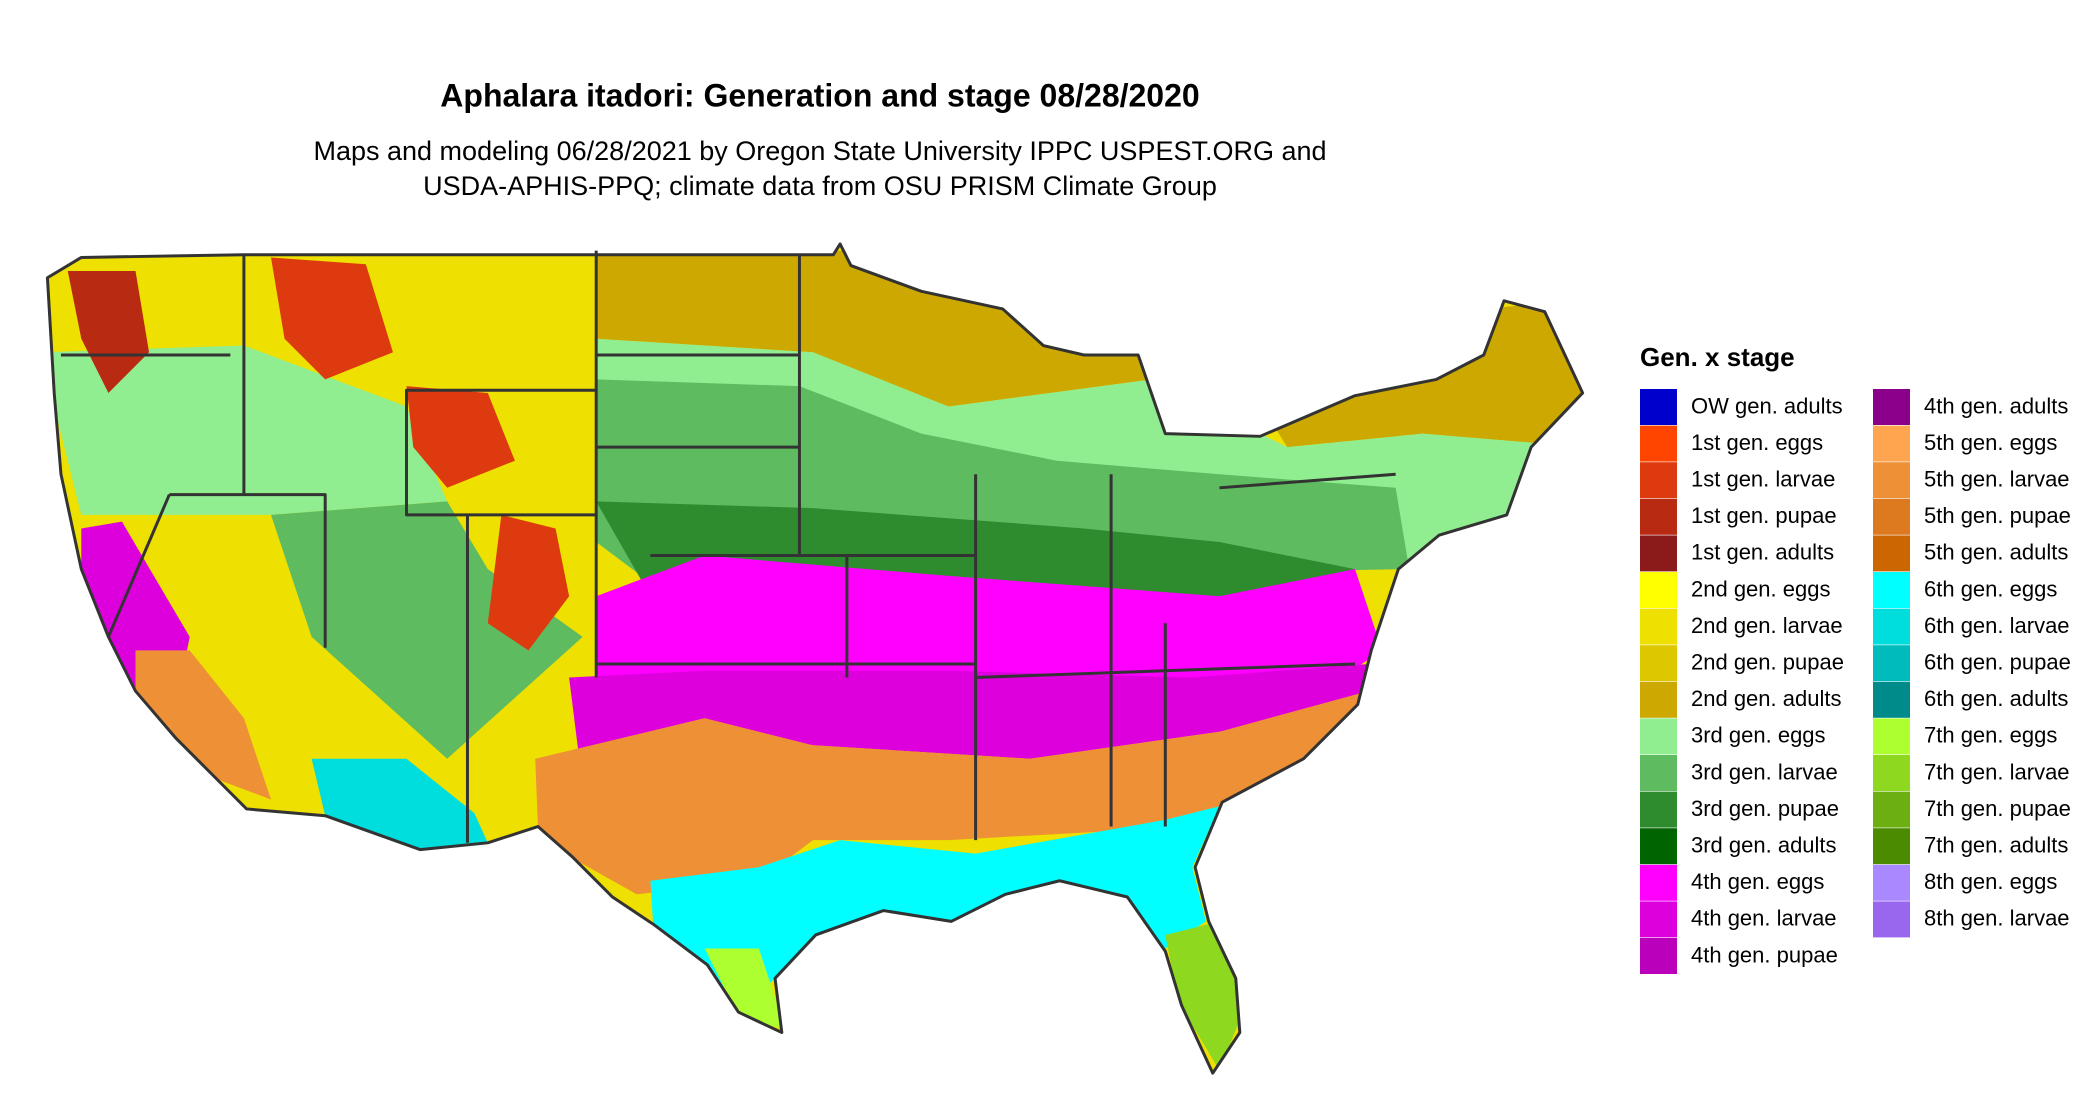 This screenshot has width=2100, height=1116. Describe the element at coordinates (1990, 588) in the screenshot. I see `legend-label: 6th gen. eggs` at that location.